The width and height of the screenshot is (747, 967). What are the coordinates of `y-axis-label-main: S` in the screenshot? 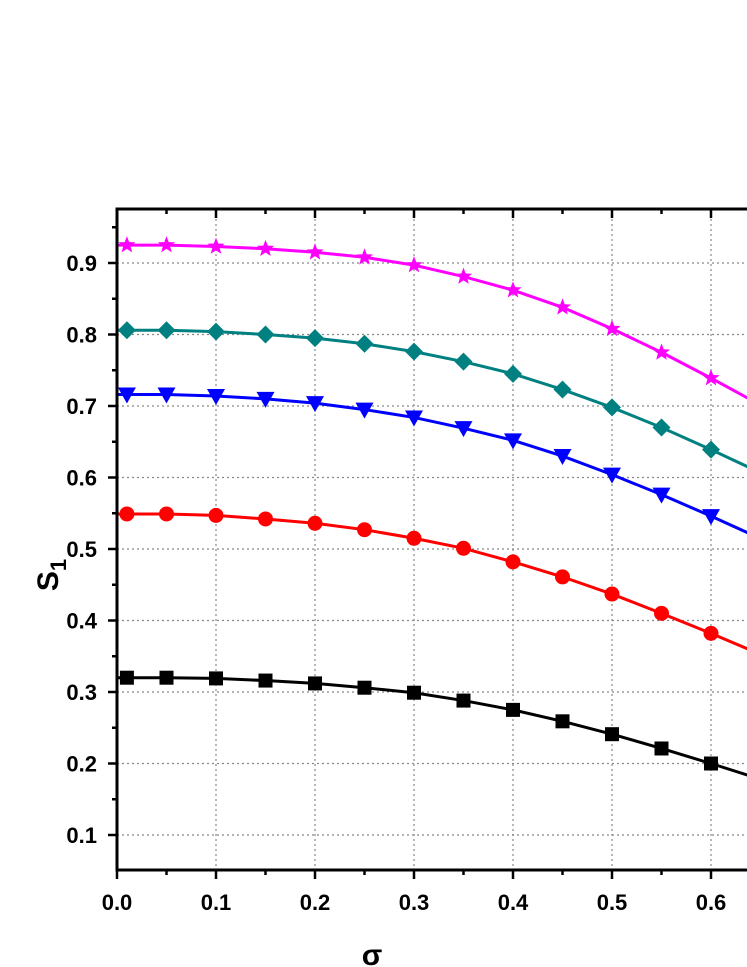 It's located at (48, 581).